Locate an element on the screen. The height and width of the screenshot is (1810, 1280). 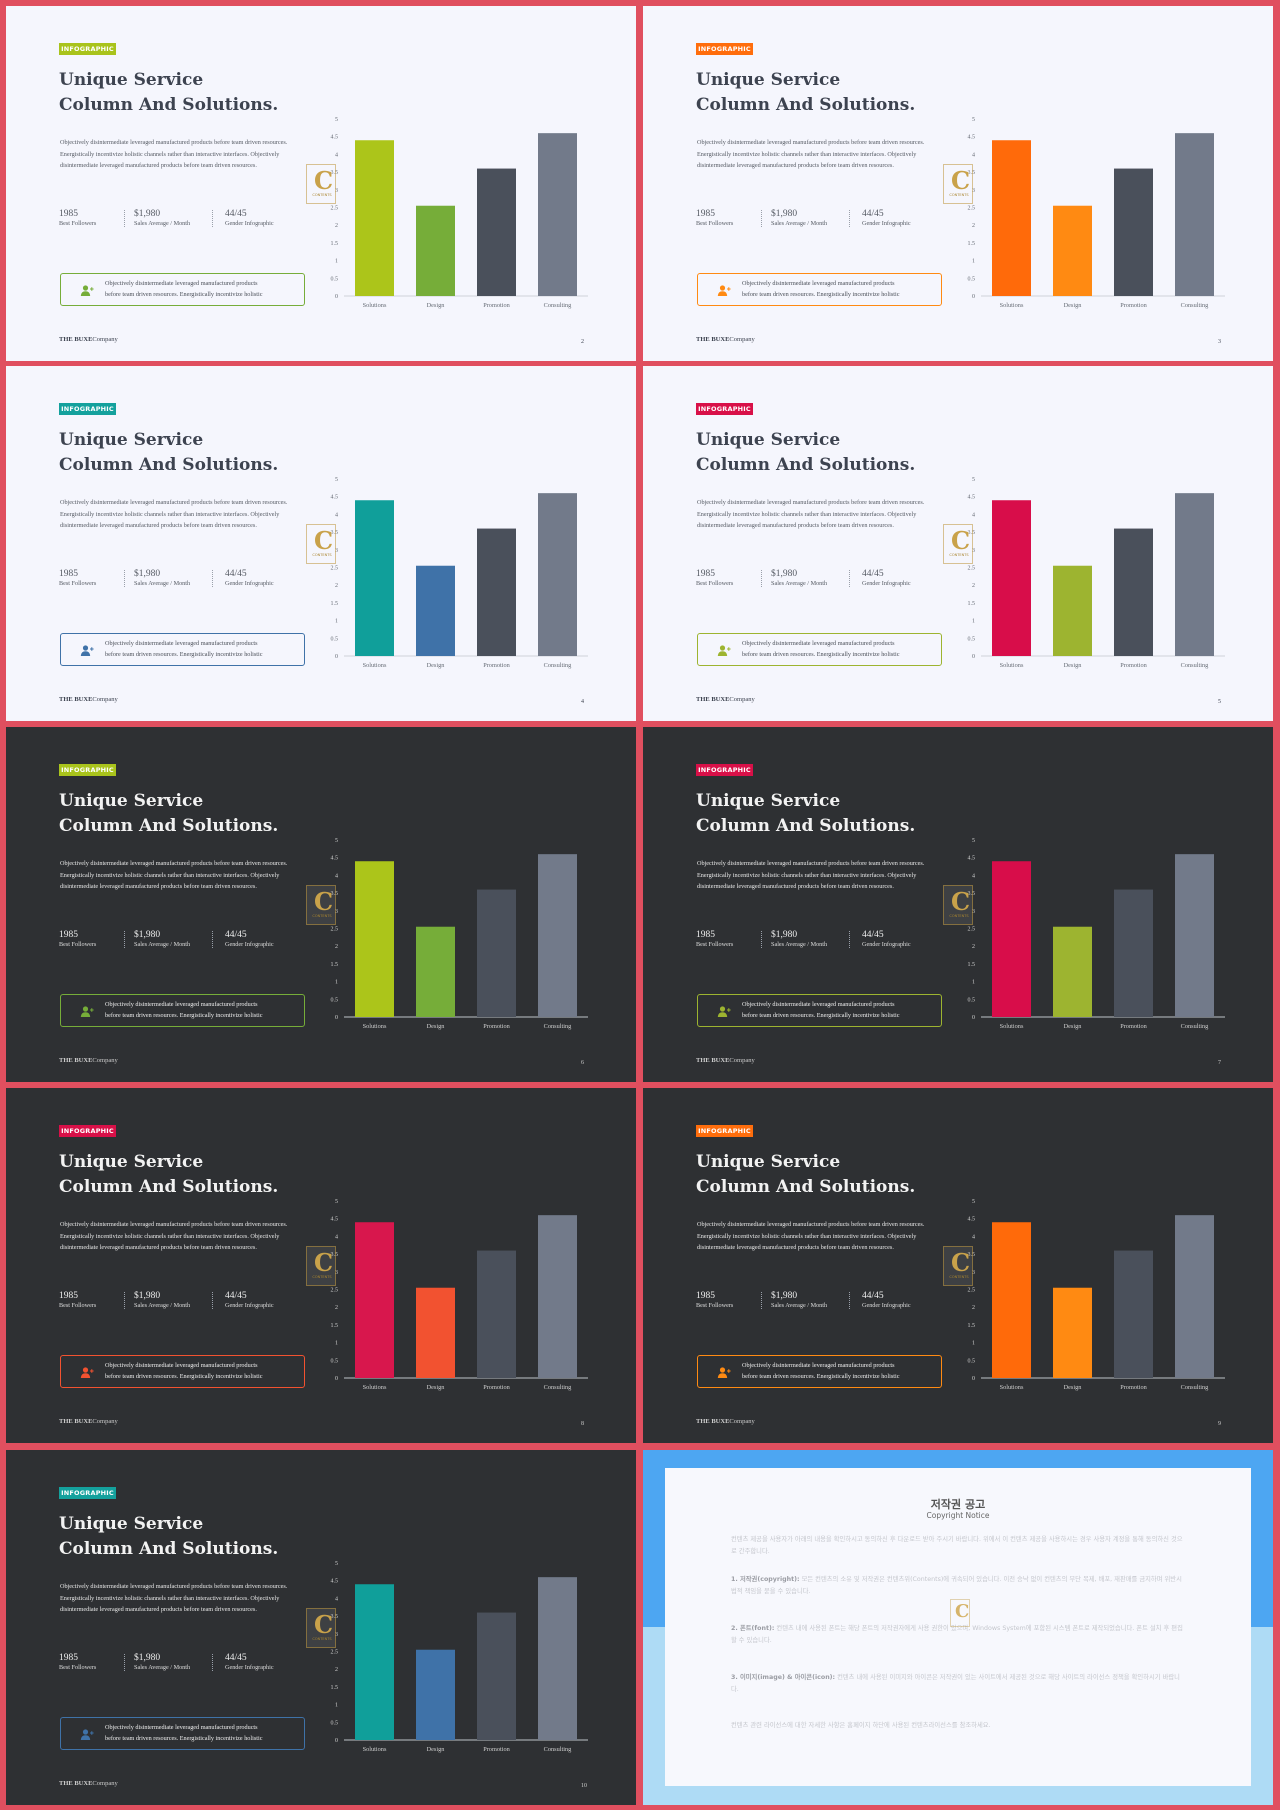
y-tick-label: 3 is located at coordinates (973, 191).